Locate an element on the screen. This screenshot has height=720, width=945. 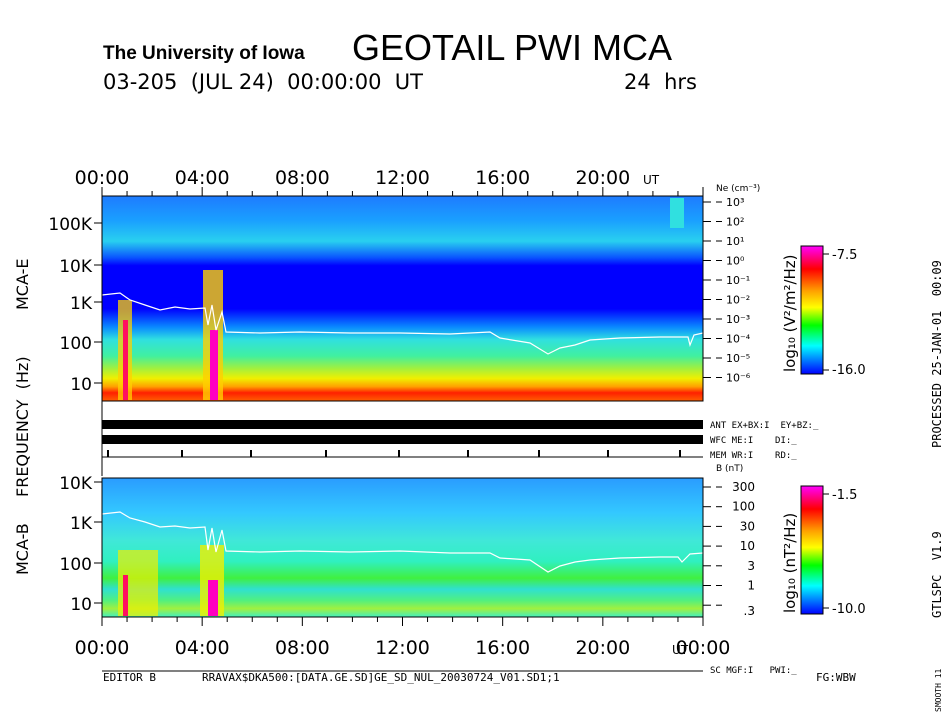
top-time-tick-label: 00:00 is located at coordinates (102, 178).